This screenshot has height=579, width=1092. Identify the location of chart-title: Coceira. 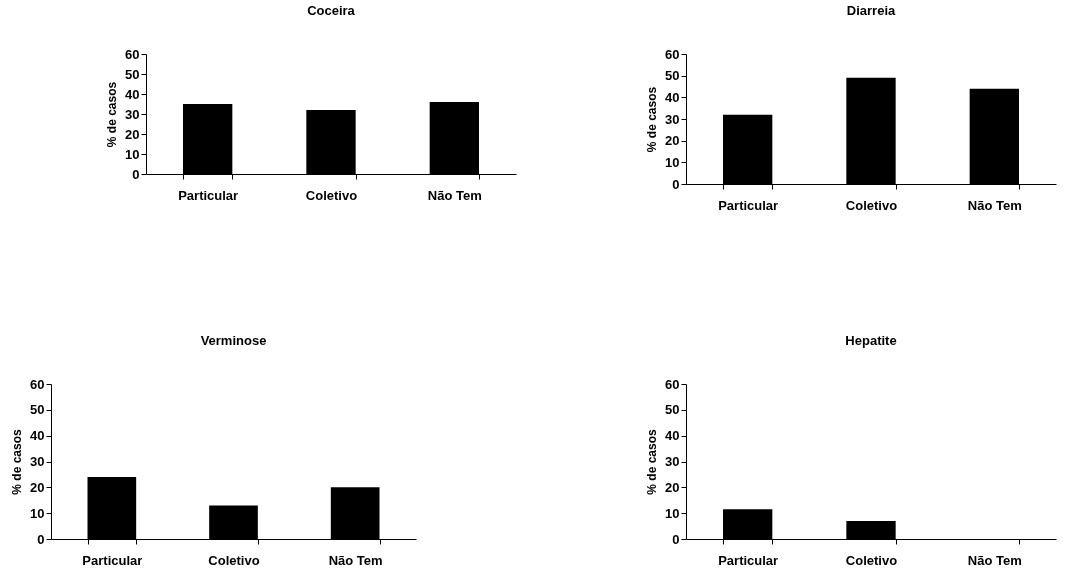
(331, 10).